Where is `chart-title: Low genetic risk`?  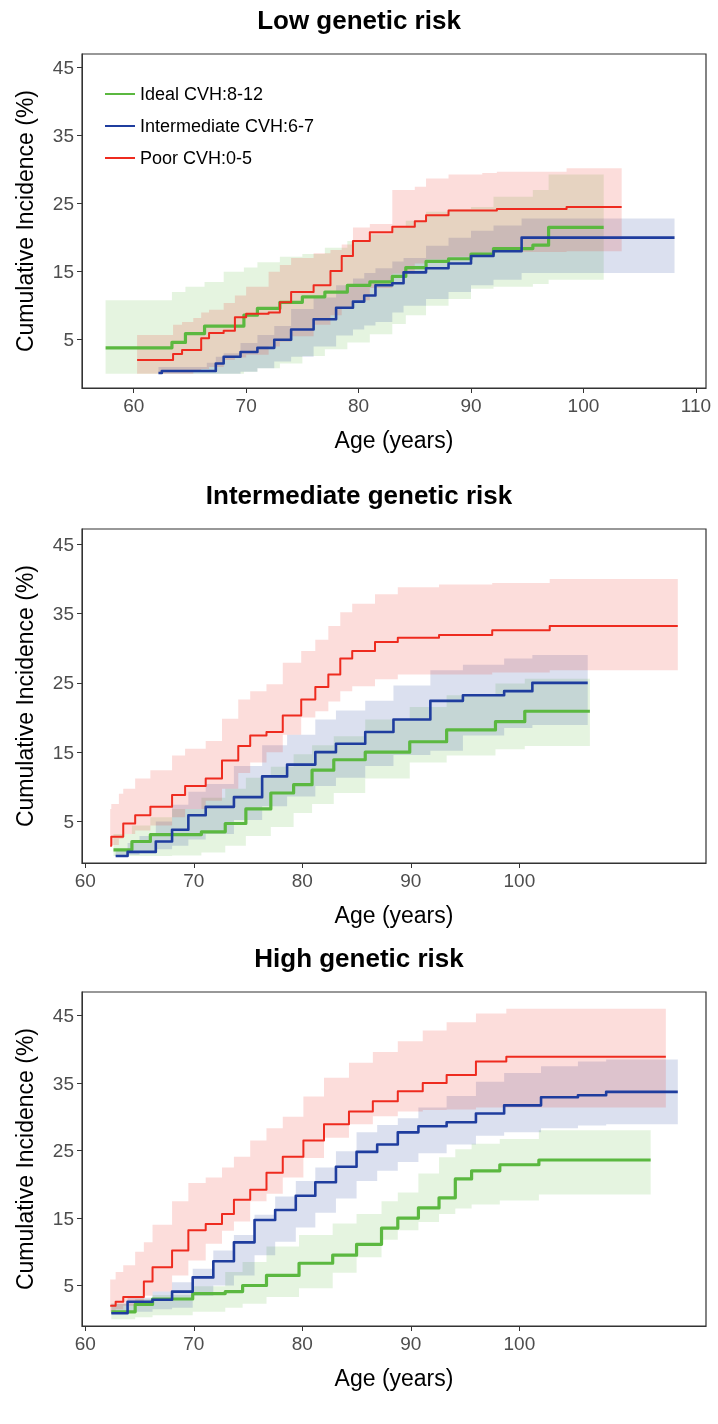 chart-title: Low genetic risk is located at coordinates (359, 20).